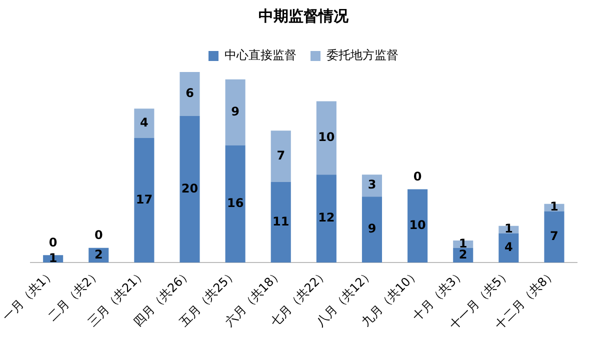 This screenshot has width=592, height=337. I want to click on data-label: 16, so click(235, 203).